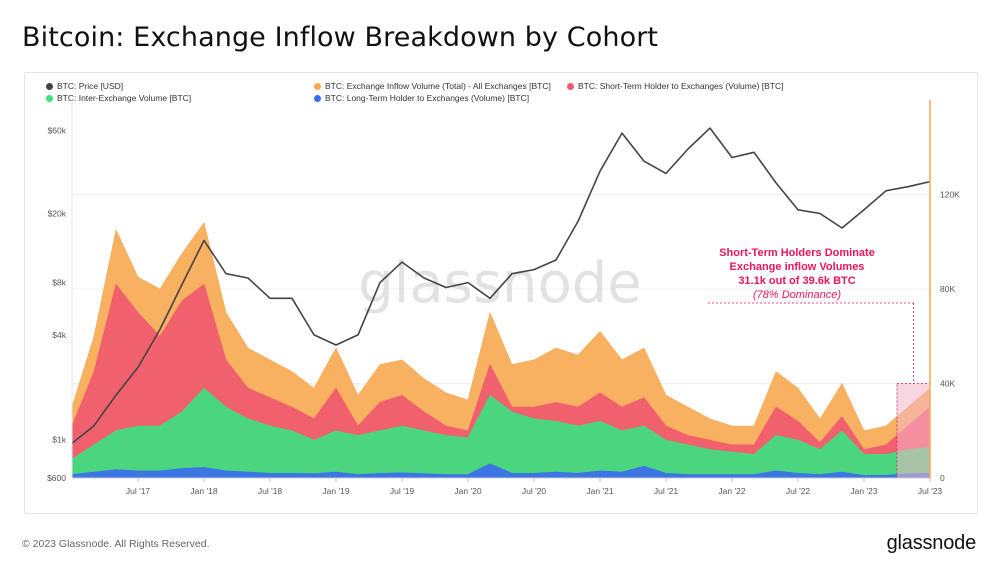 The width and height of the screenshot is (1000, 576). I want to click on y-right-tick-label: 120K, so click(950, 195).